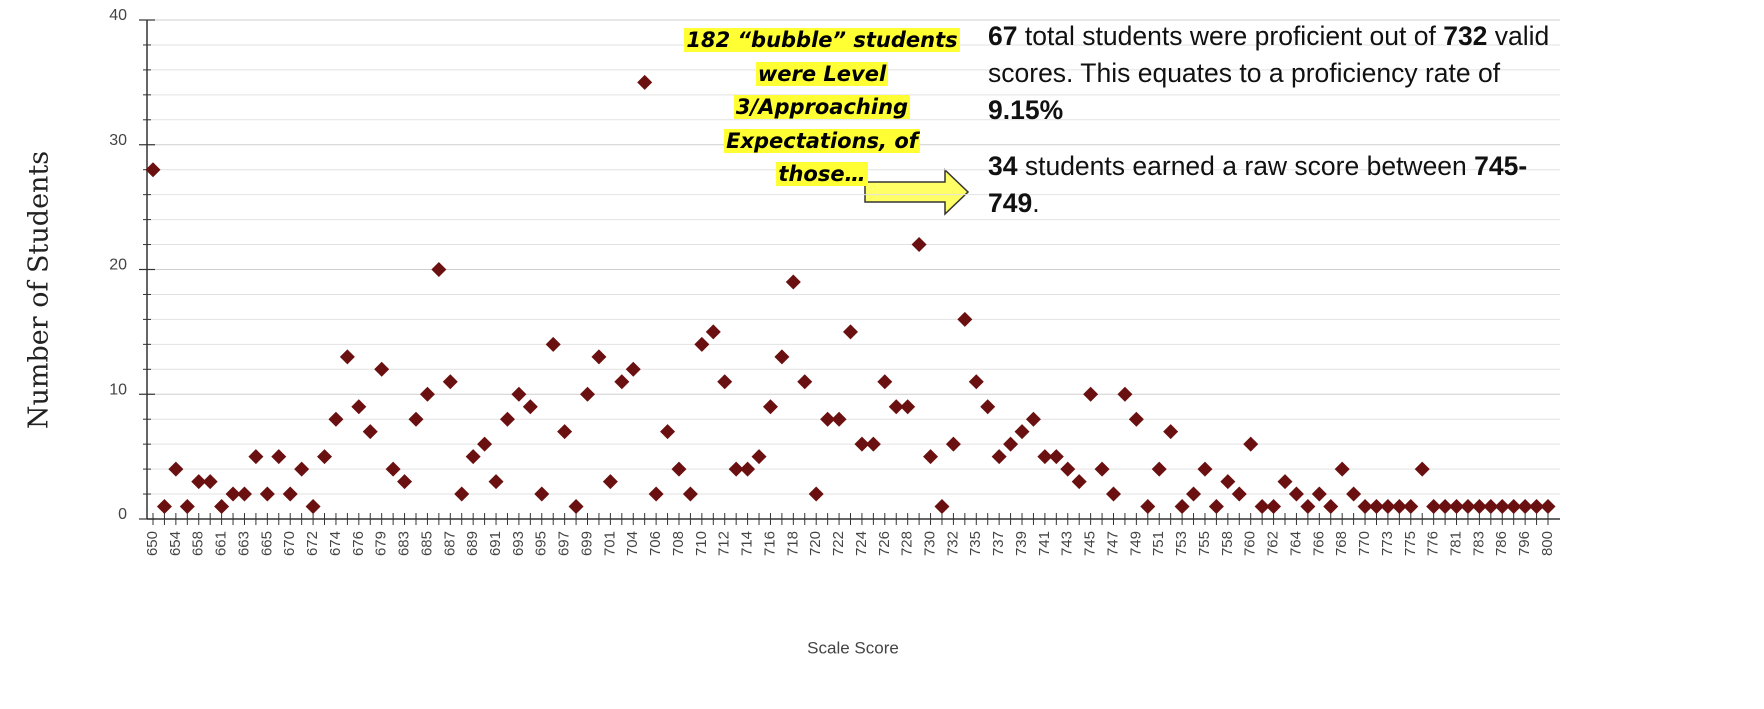 The height and width of the screenshot is (709, 1764). What do you see at coordinates (449, 543) in the screenshot?
I see `x-tick-label: 687` at bounding box center [449, 543].